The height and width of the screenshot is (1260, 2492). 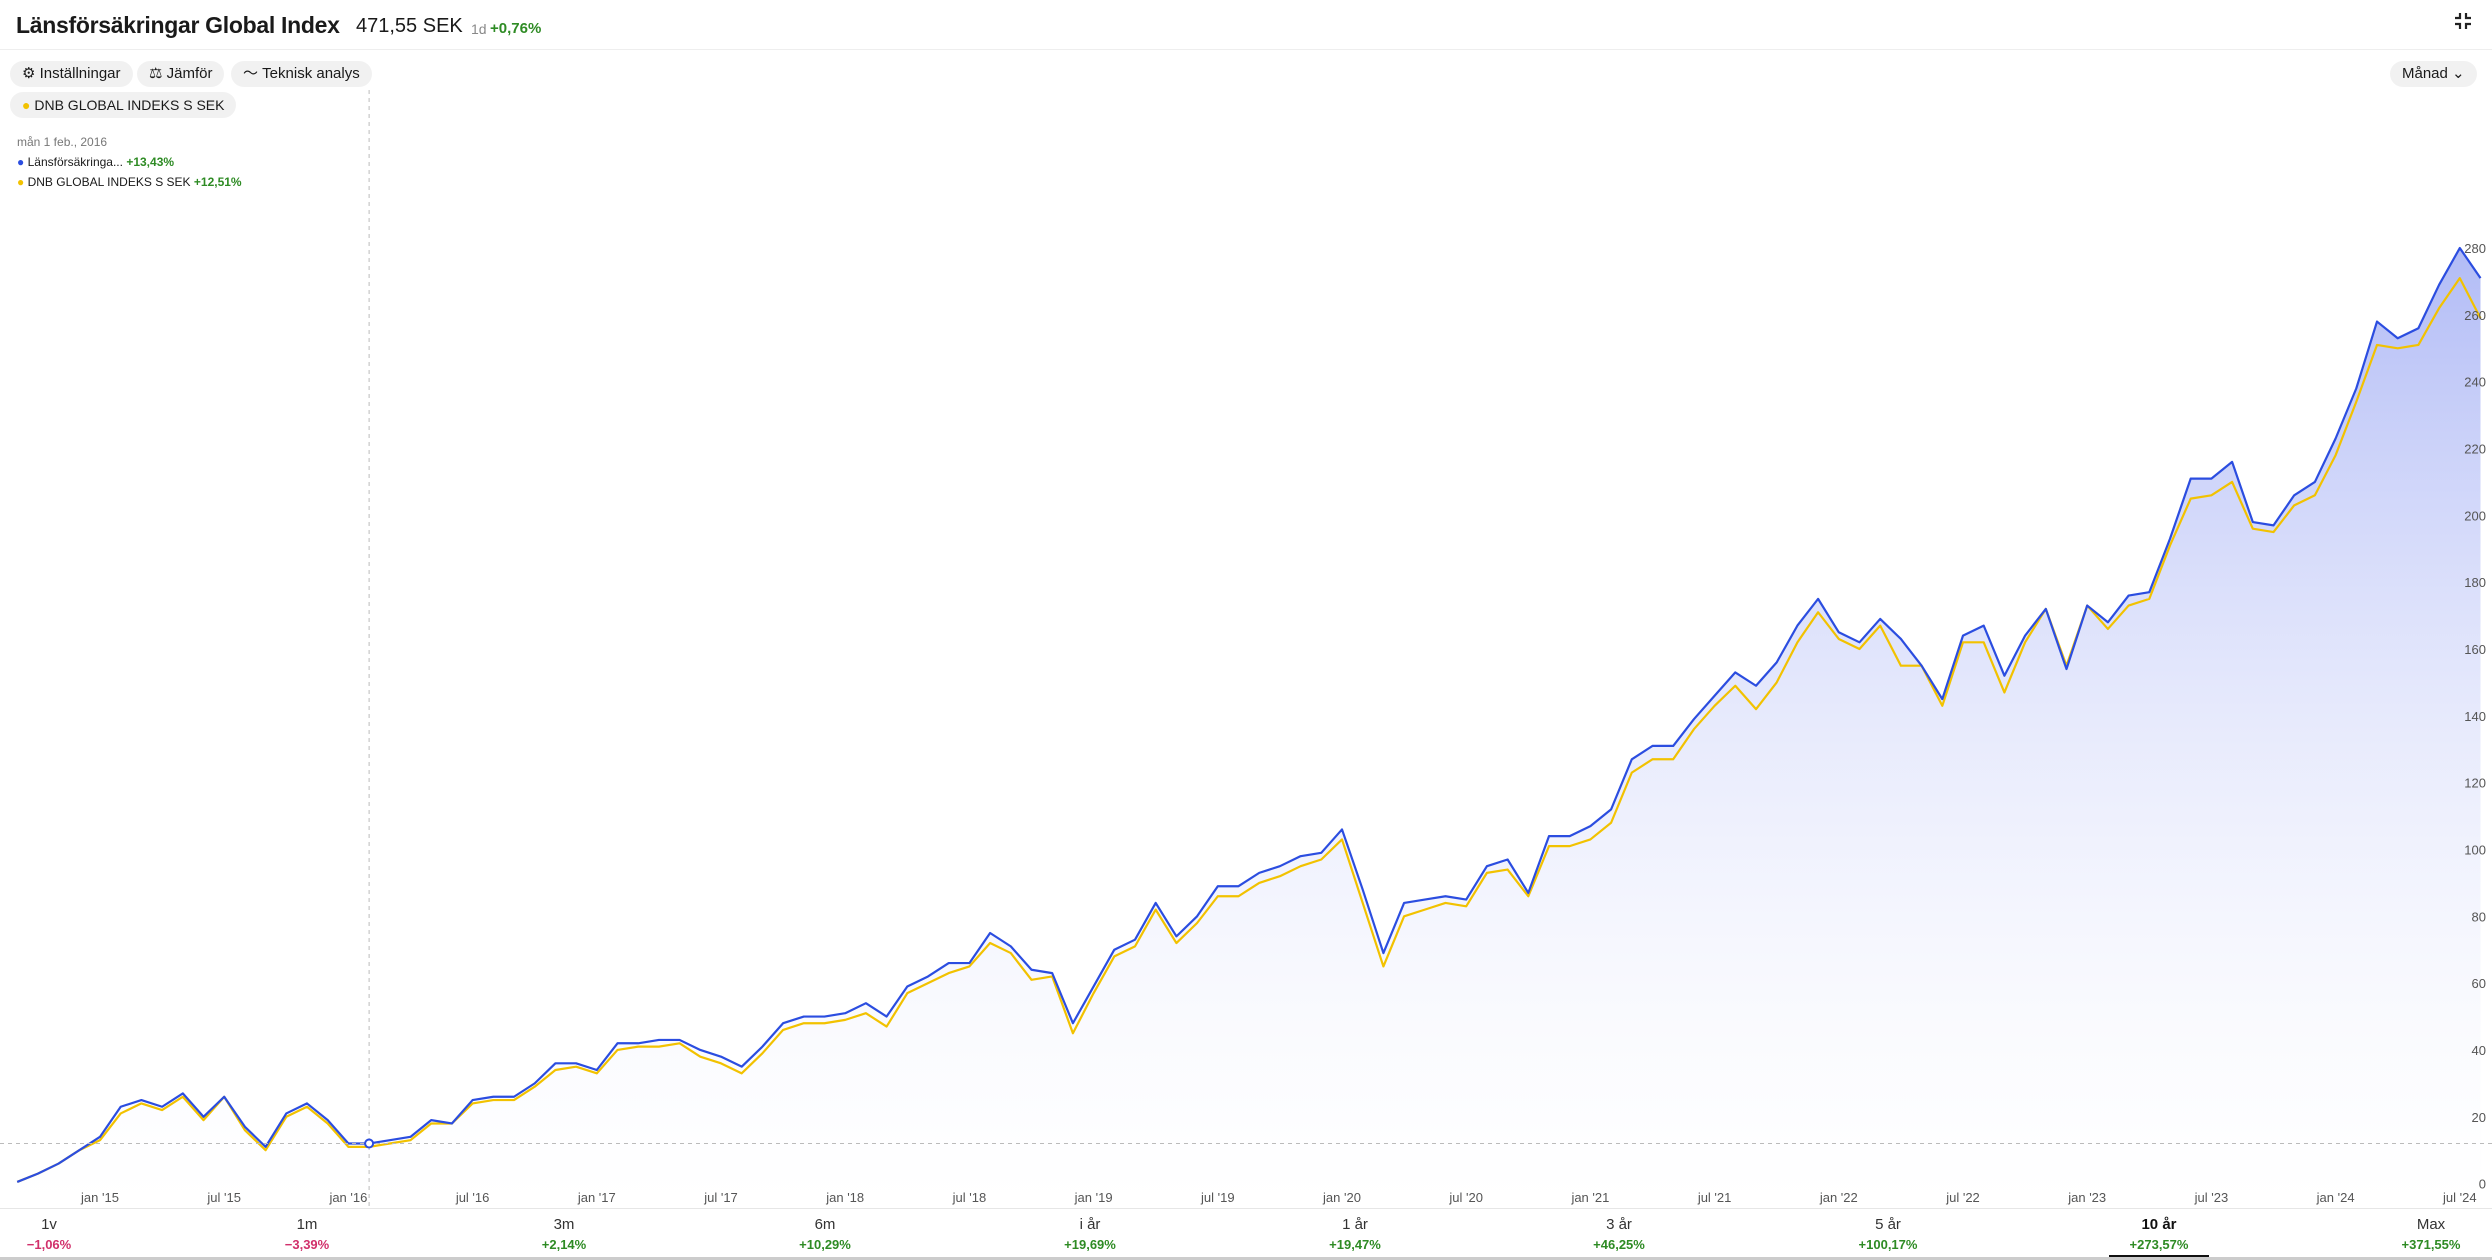 I want to click on x-tick-label: jul '22, so click(x=1962, y=1197).